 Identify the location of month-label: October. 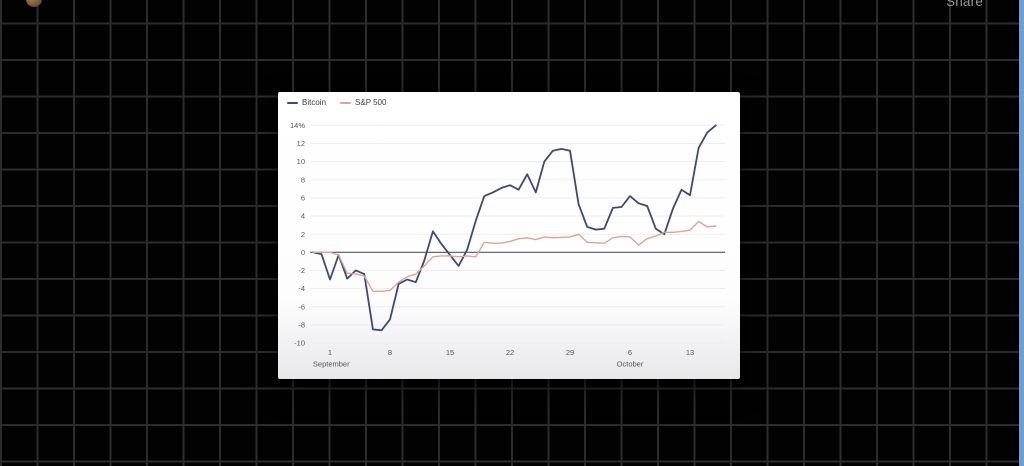
(630, 364).